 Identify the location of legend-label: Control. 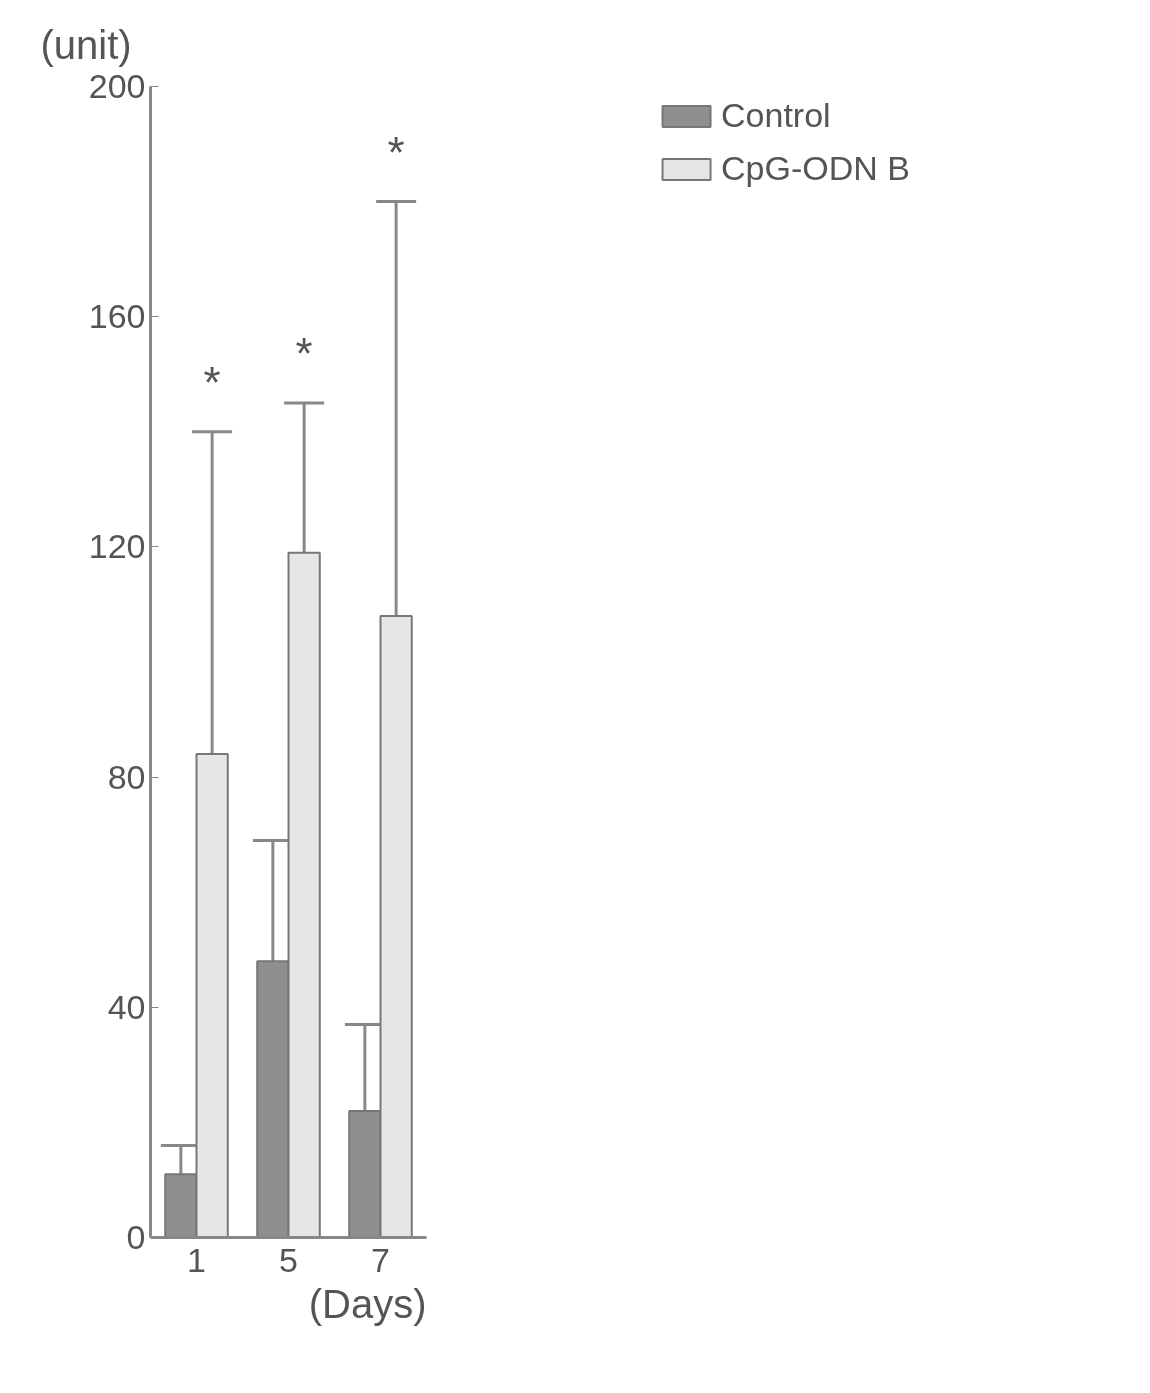
(776, 115).